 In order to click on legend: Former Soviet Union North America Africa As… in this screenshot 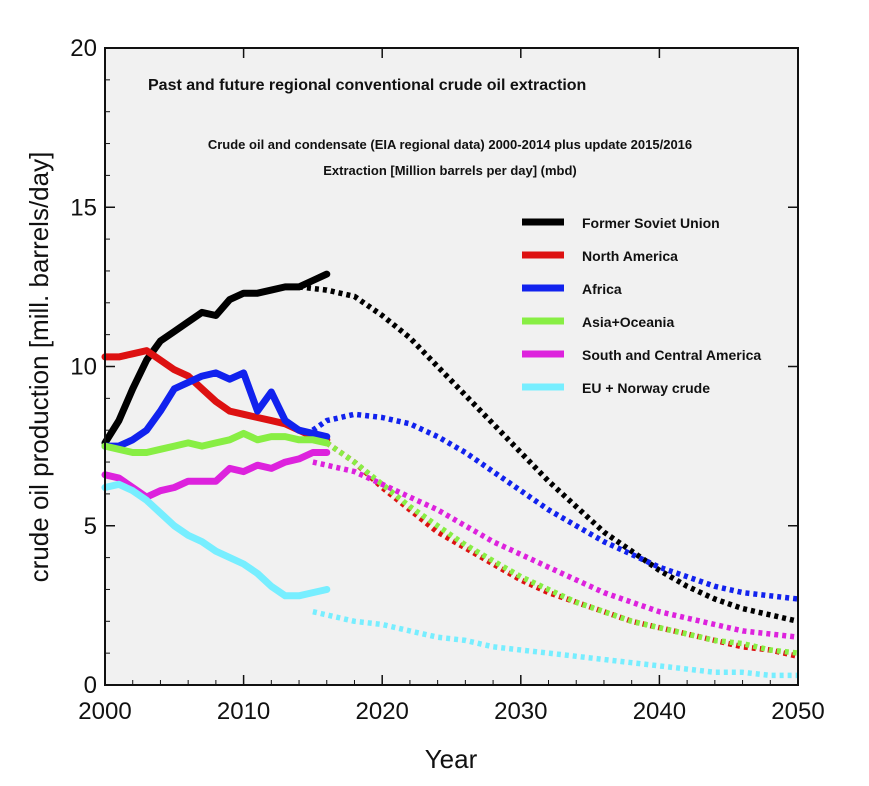, I will do `click(641, 305)`.